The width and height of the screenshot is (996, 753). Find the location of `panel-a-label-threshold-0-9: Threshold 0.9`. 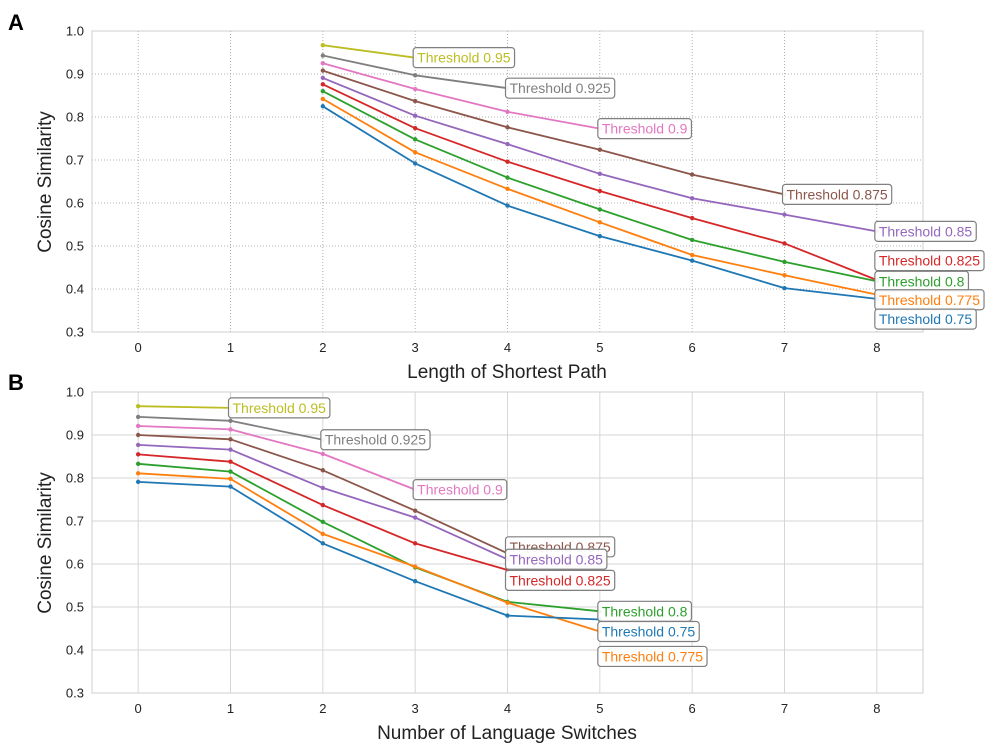

panel-a-label-threshold-0-9: Threshold 0.9 is located at coordinates (645, 129).